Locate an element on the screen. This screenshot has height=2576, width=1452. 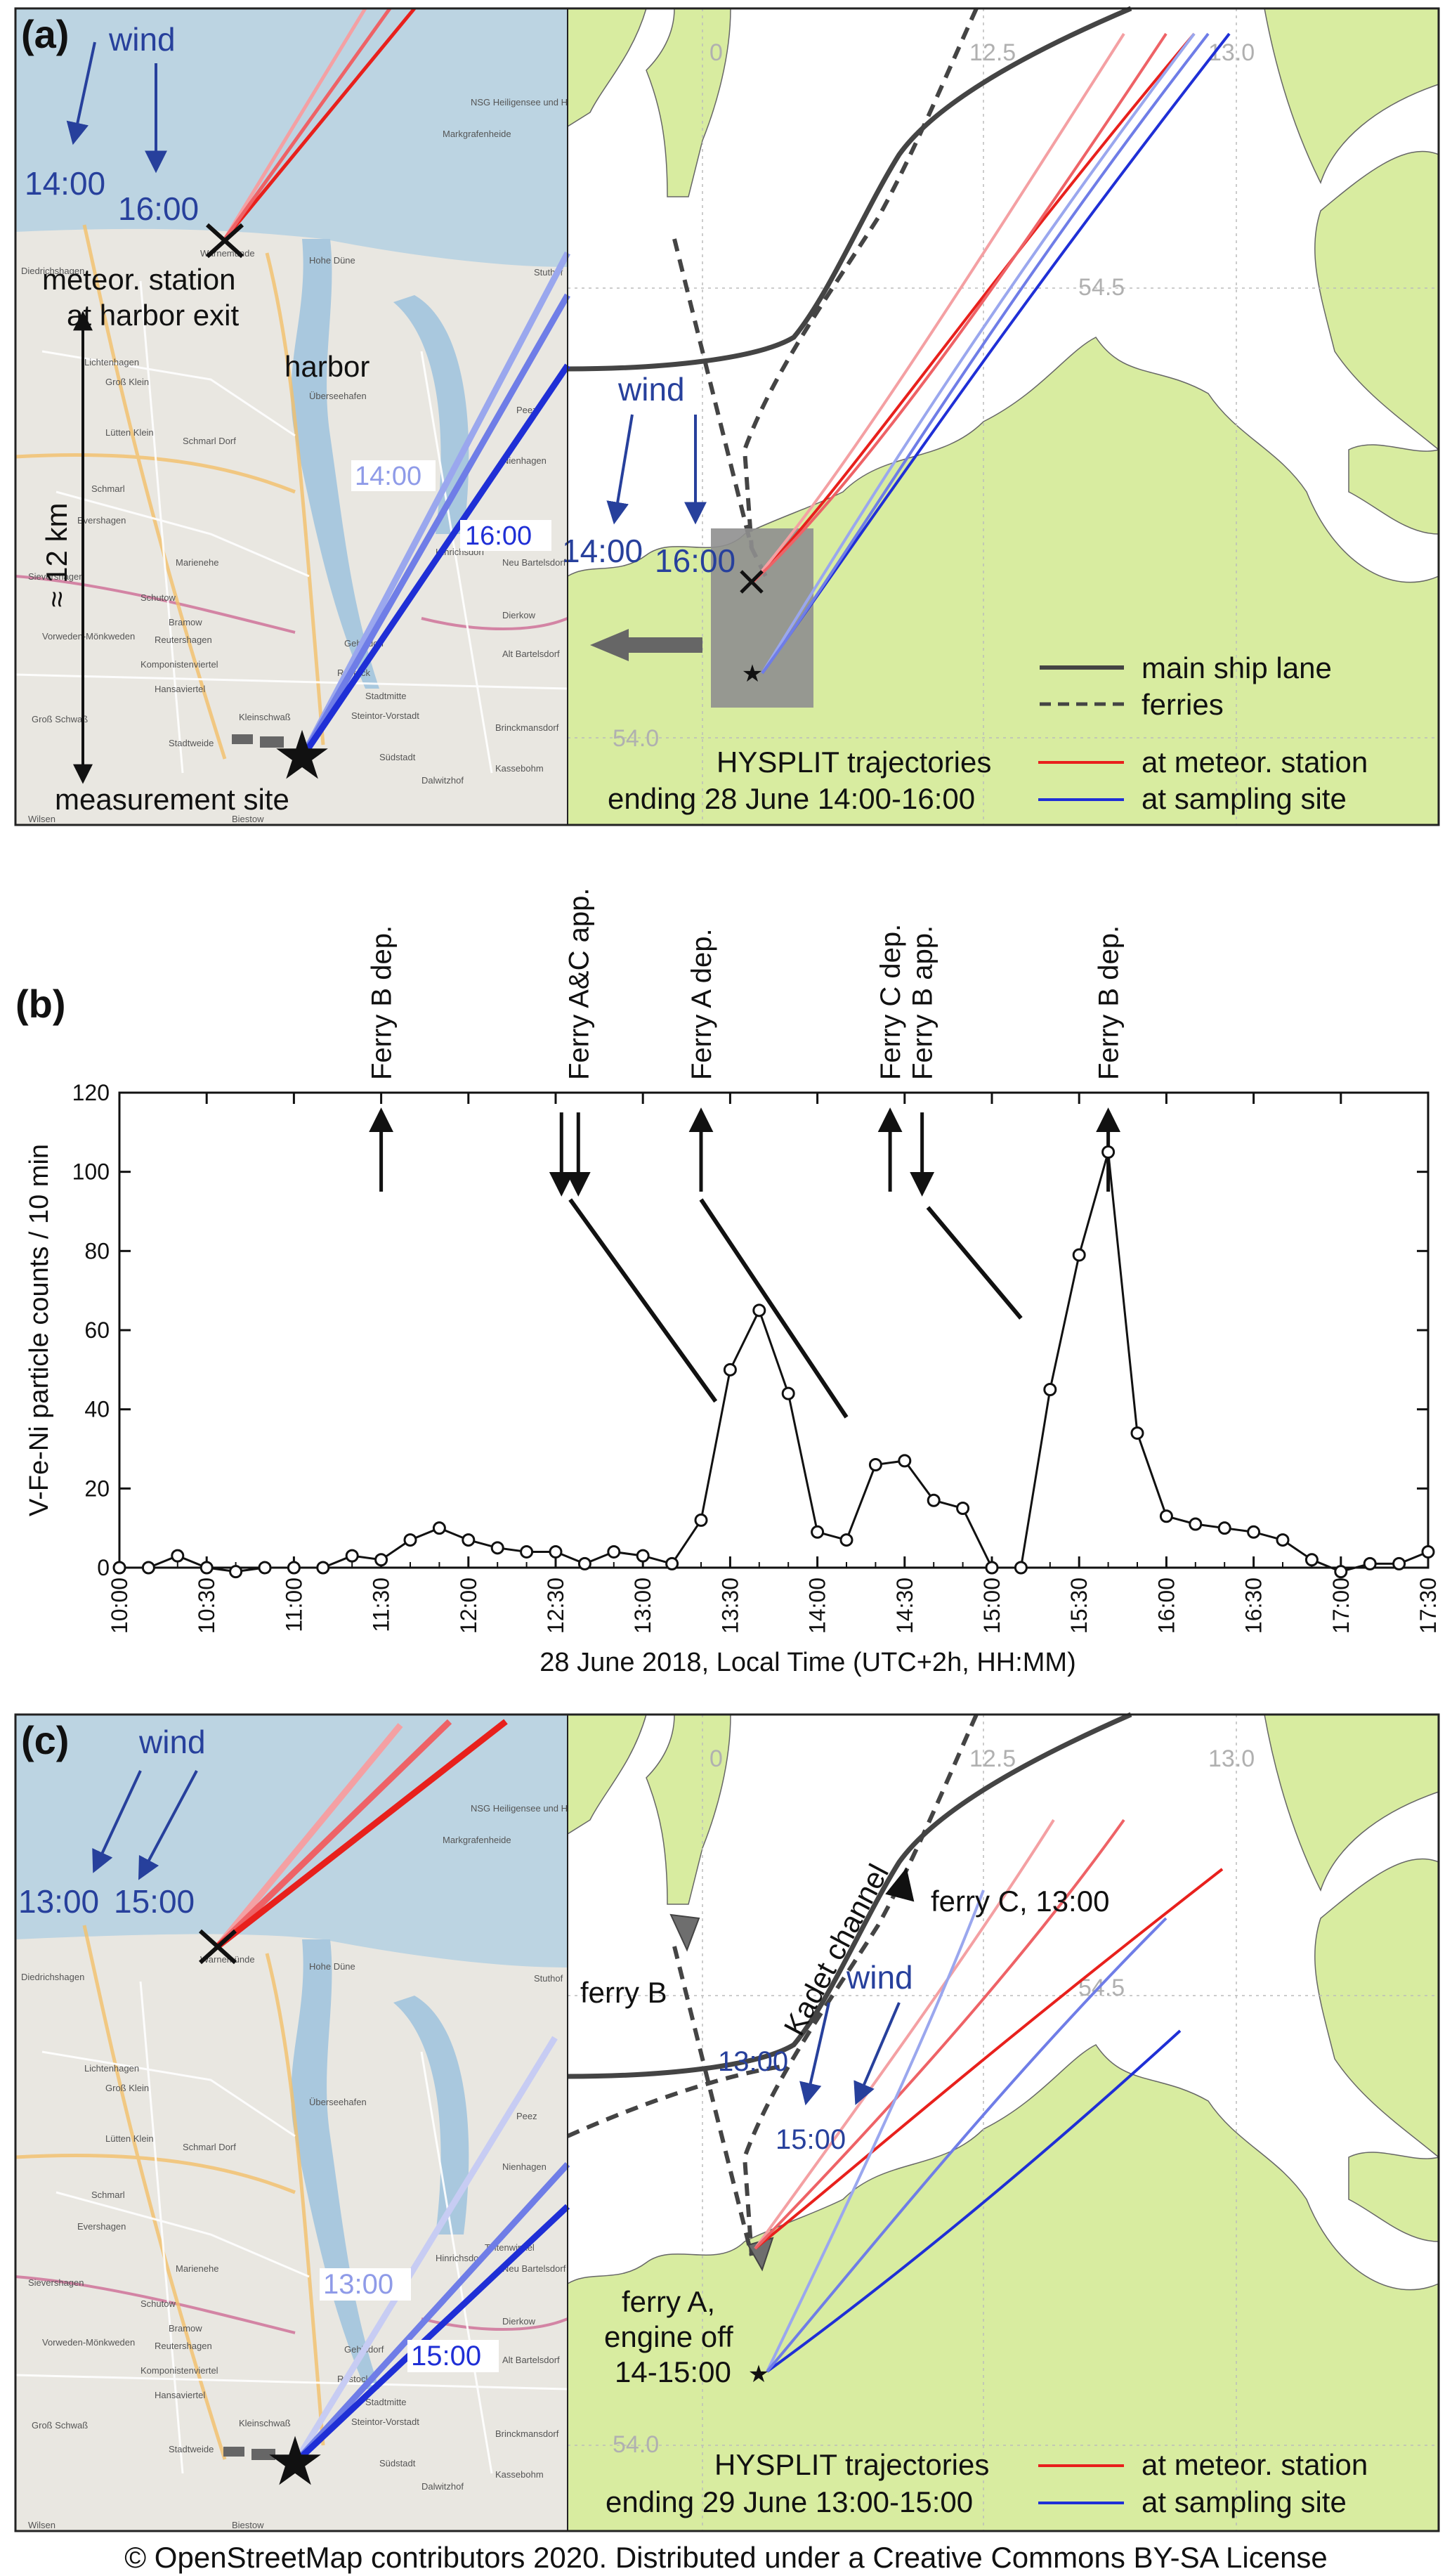
town-label: Vorweden-Mönkweden is located at coordinates (88, 636).